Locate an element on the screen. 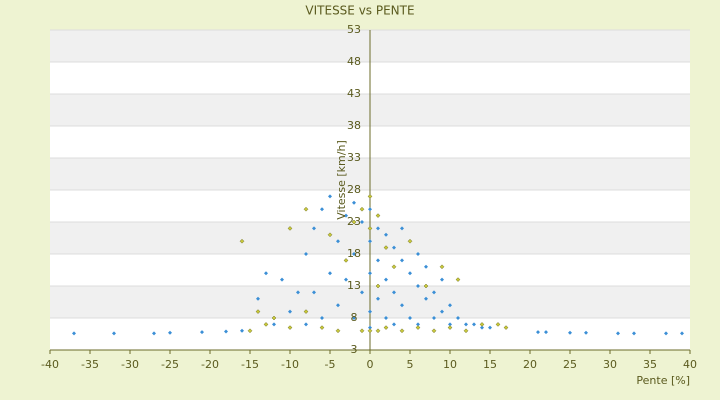  chart-title: VITESSE vs PENTE is located at coordinates (359, 11).